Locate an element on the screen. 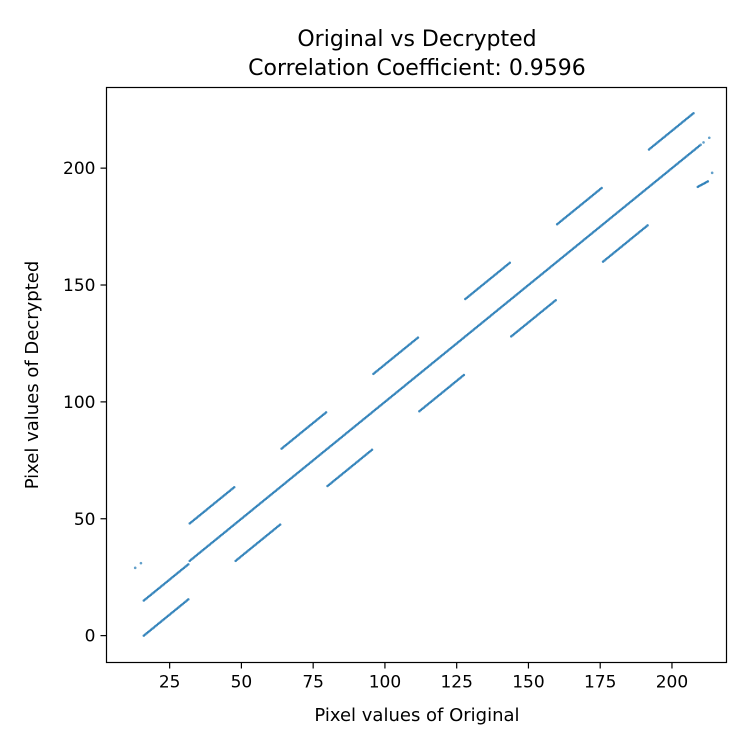 Image resolution: width=750 pixels, height=750 pixels. x-tick-label: 75 is located at coordinates (313, 683).